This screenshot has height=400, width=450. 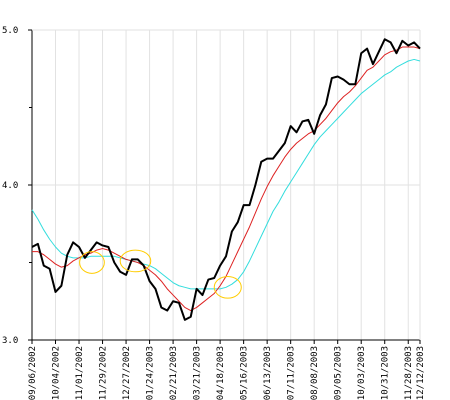 What do you see at coordinates (57, 373) in the screenshot?
I see `x-tick-label: 10/04/2002` at bounding box center [57, 373].